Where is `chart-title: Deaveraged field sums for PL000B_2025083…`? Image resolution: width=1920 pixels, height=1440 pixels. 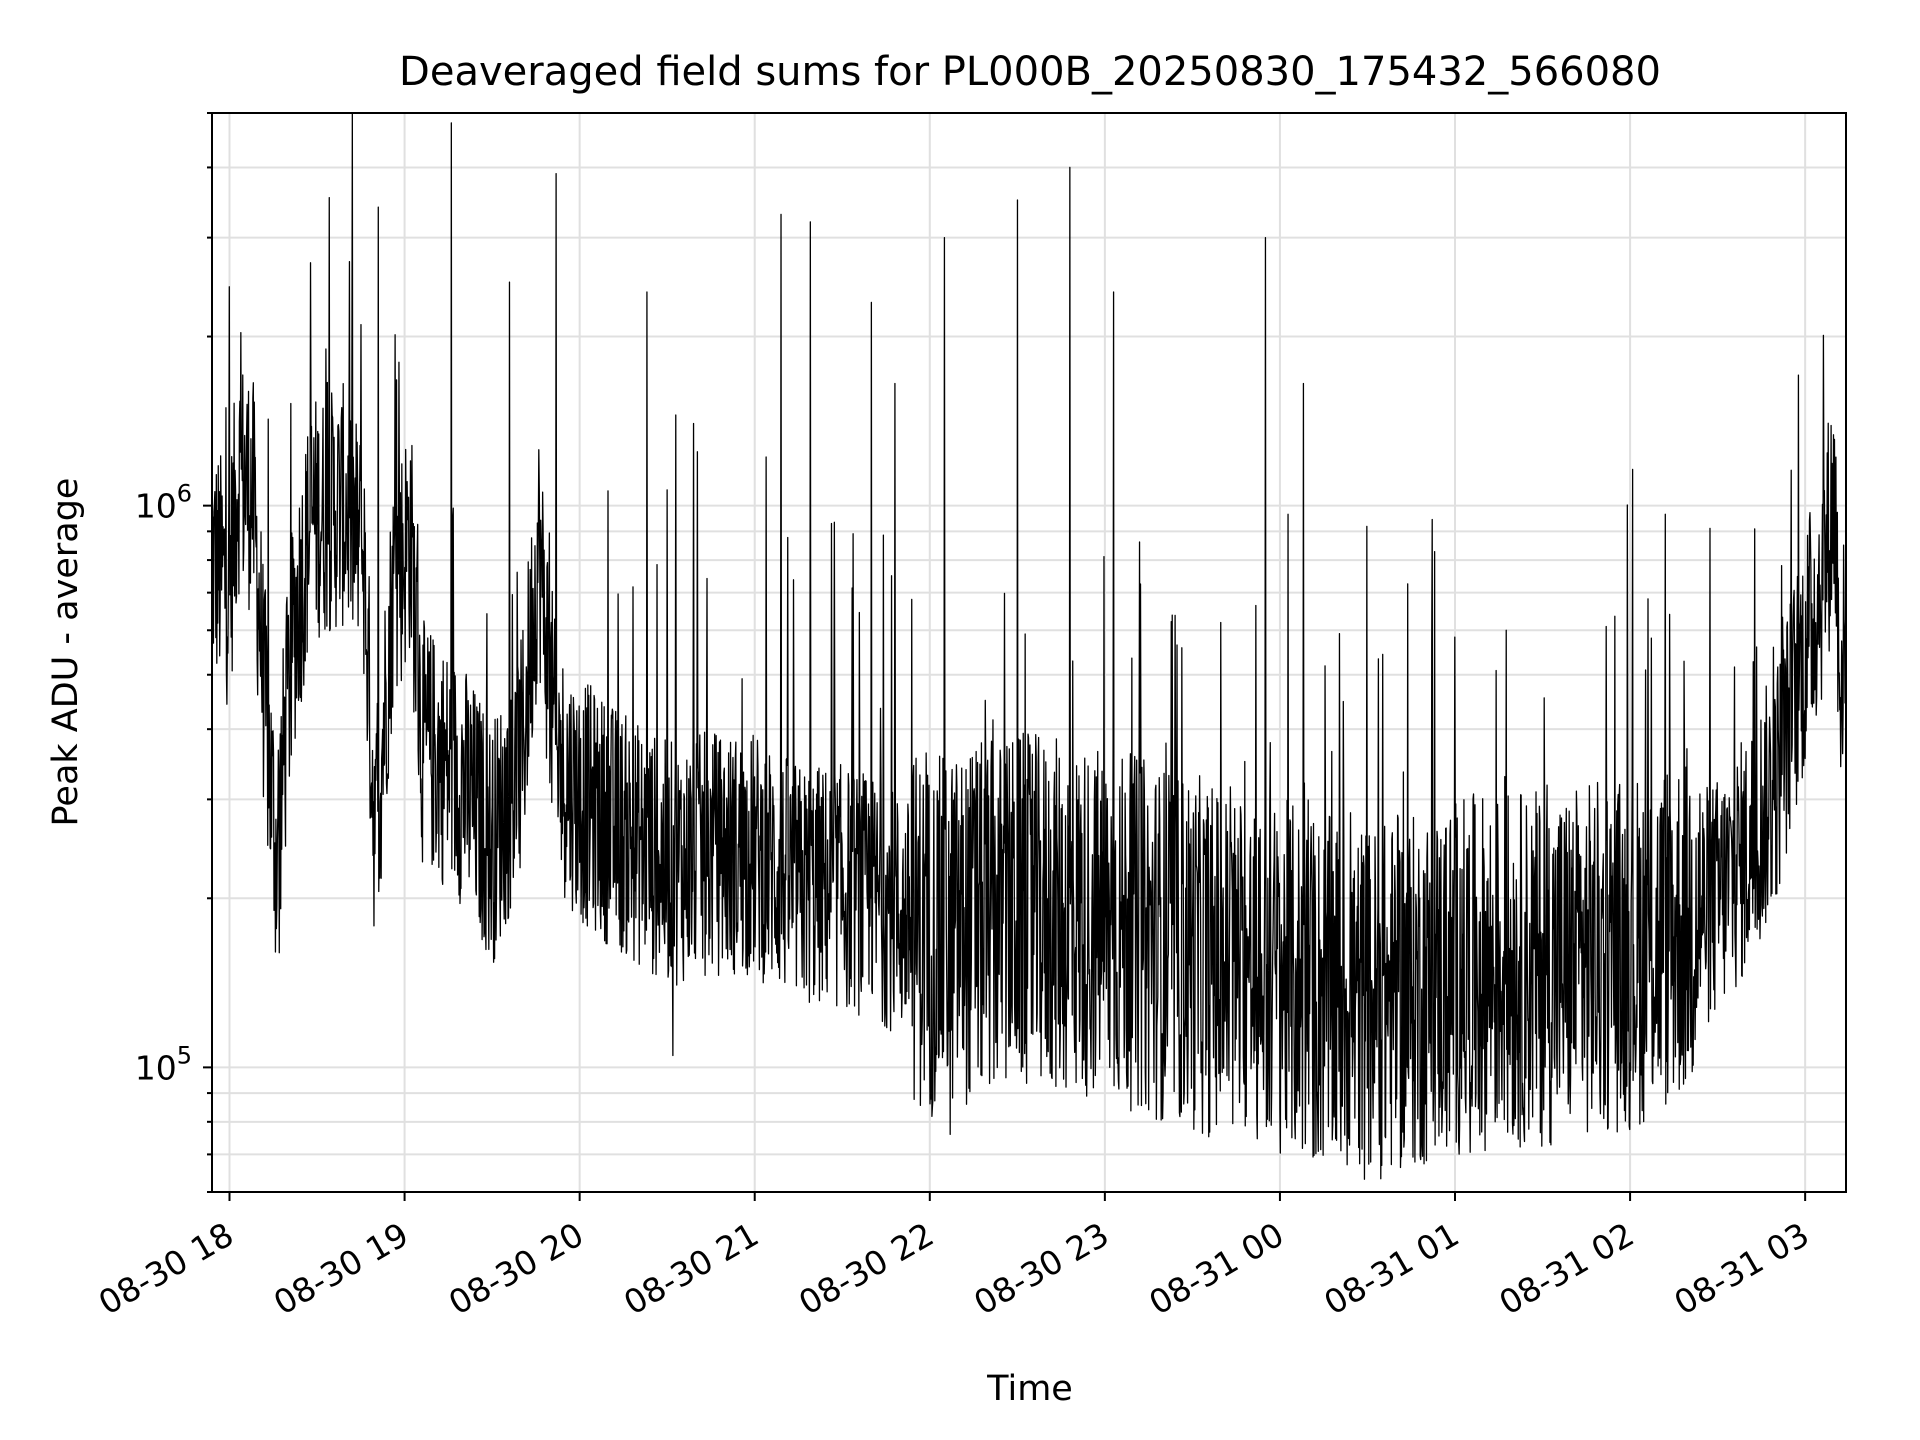 chart-title: Deaveraged field sums for PL000B_2025083… is located at coordinates (1030, 72).